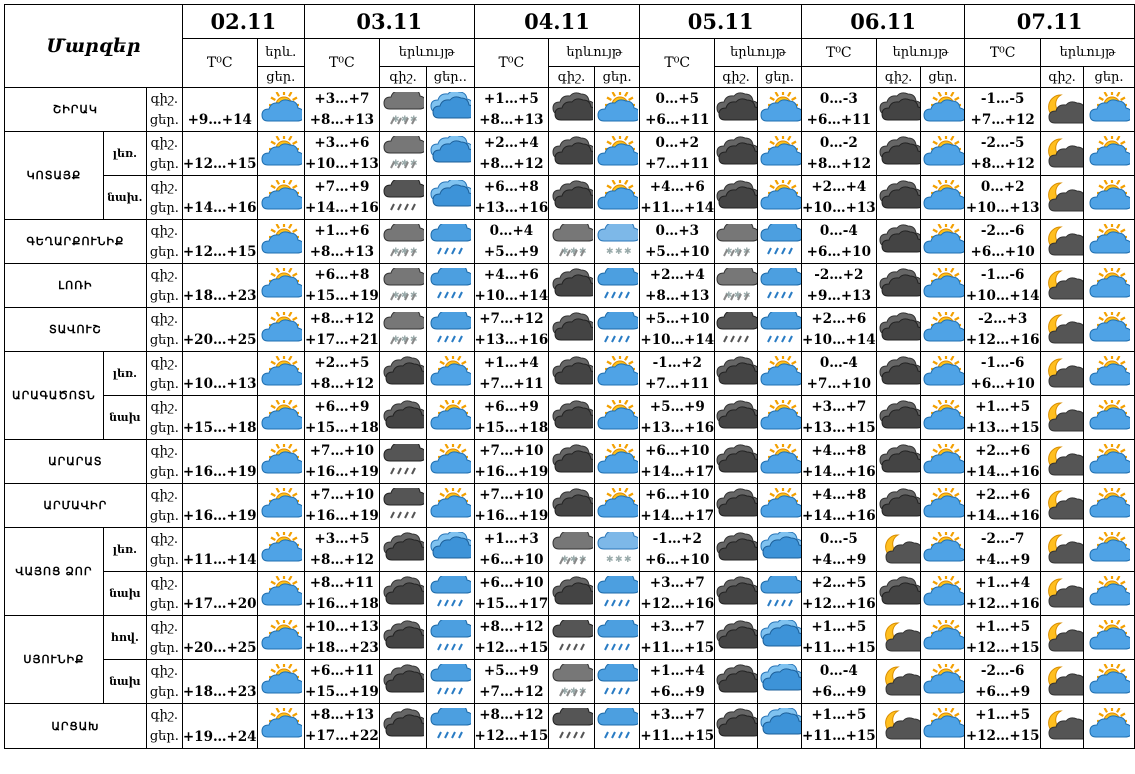  Describe the element at coordinates (838, 515) in the screenshot. I see `day-temperature: +14…+16` at that location.